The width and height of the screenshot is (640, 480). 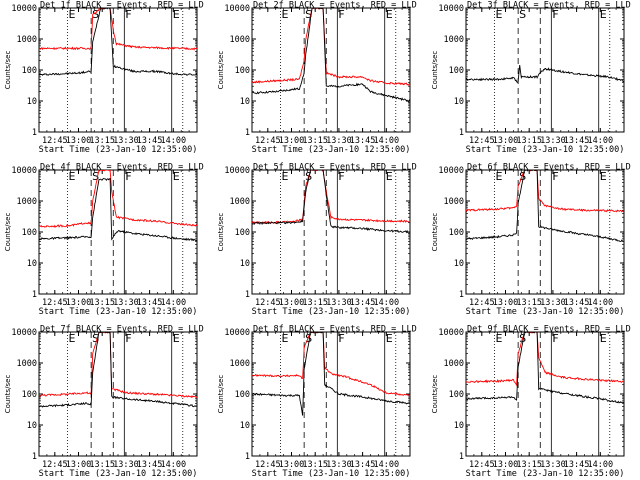 What do you see at coordinates (335, 6) in the screenshot?
I see `panel-title: Det 2f BLACK = Events, RED = LLD` at bounding box center [335, 6].